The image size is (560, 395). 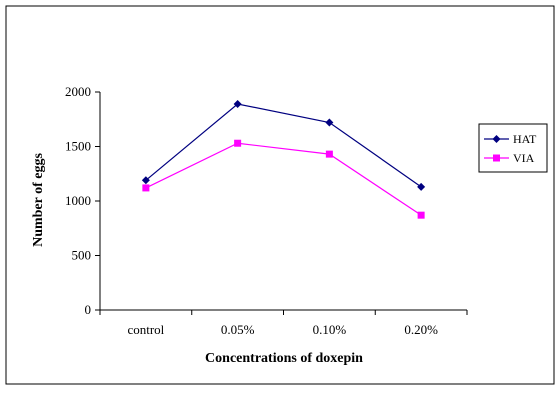 I want to click on y-tick-label: 0, so click(x=88, y=309).